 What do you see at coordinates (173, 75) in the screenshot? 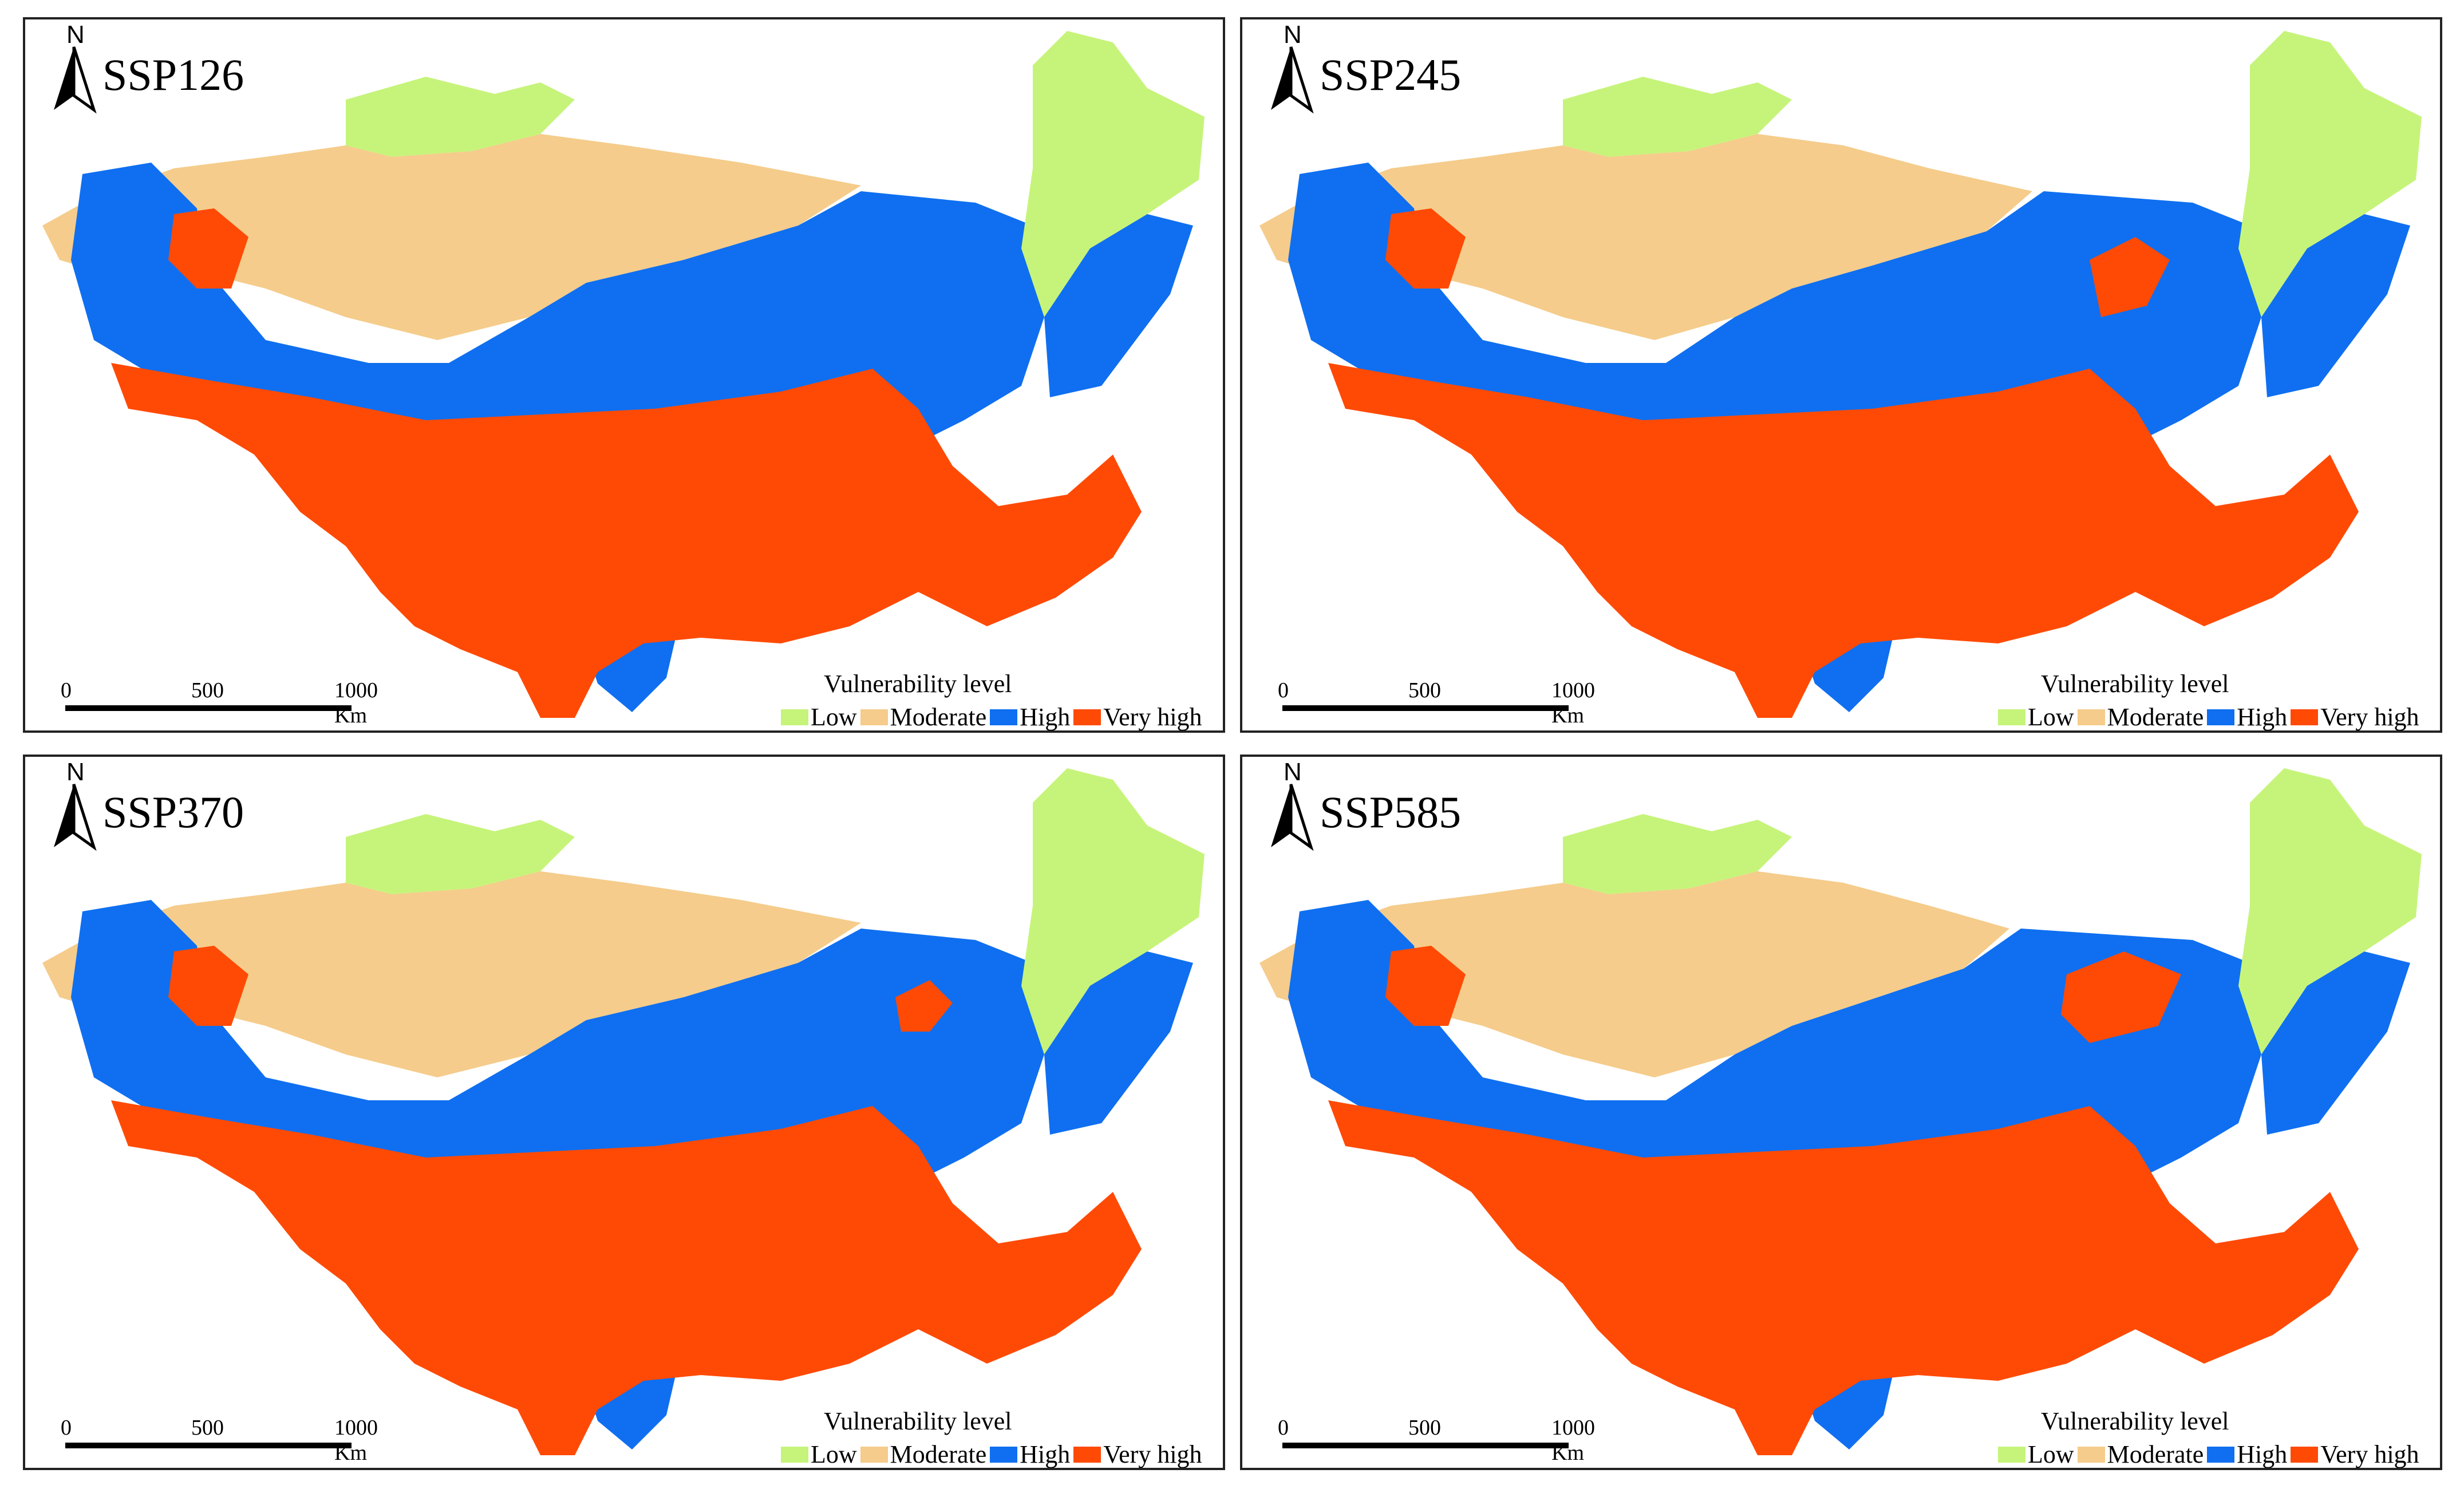
I see `scenario-label: SSP126` at bounding box center [173, 75].